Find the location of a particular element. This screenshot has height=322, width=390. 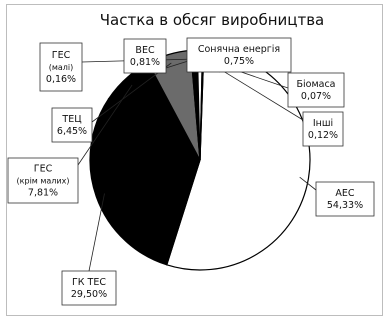

slice-value-label: 6,45% is located at coordinates (72, 131).